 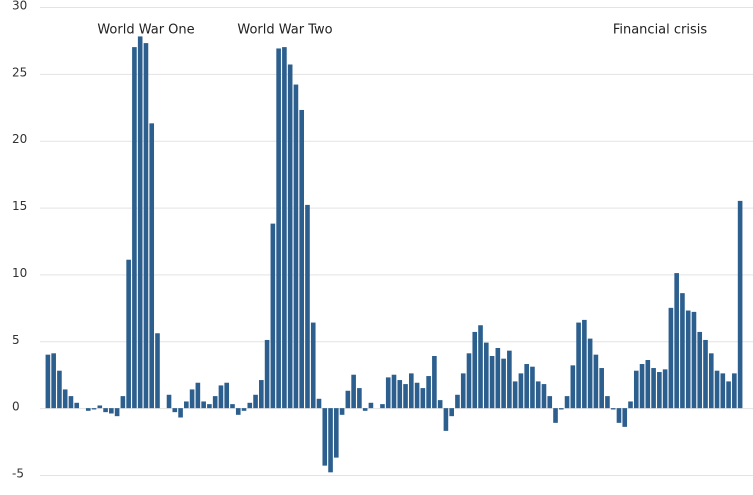 I want to click on y-tick-label: 15, so click(x=19, y=206).